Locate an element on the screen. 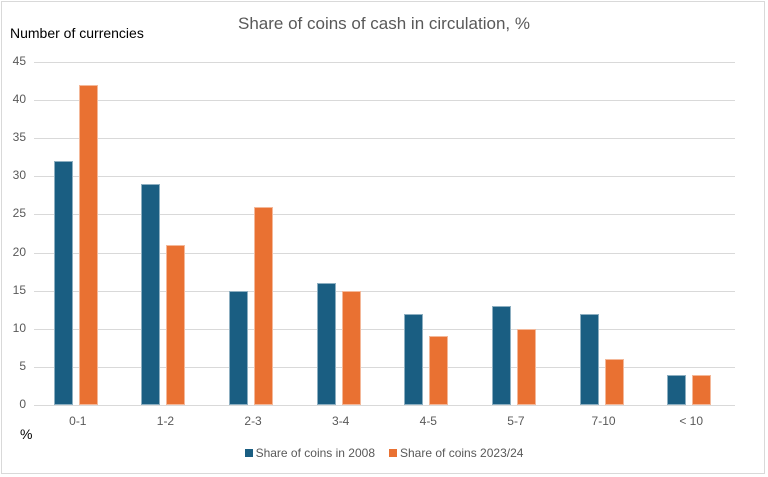 Image resolution: width=768 pixels, height=477 pixels. y-tick-label: 0 is located at coordinates (22, 404).